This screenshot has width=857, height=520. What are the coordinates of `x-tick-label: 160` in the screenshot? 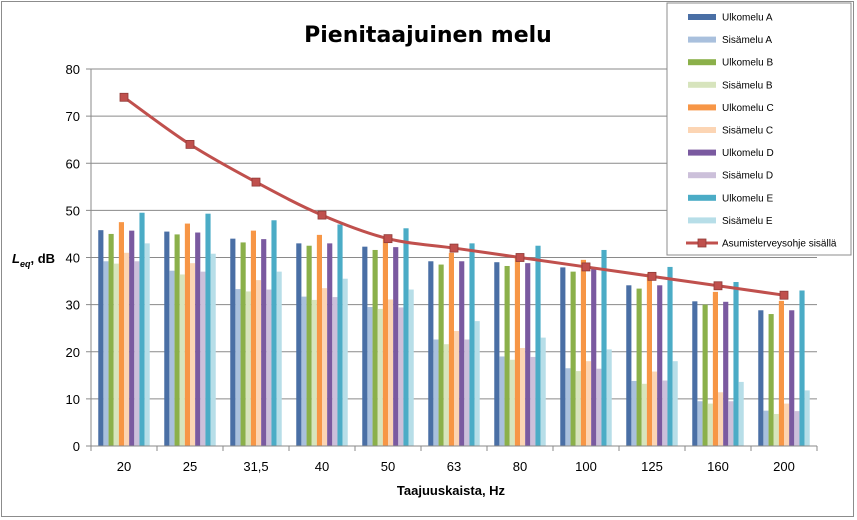 It's located at (718, 466).